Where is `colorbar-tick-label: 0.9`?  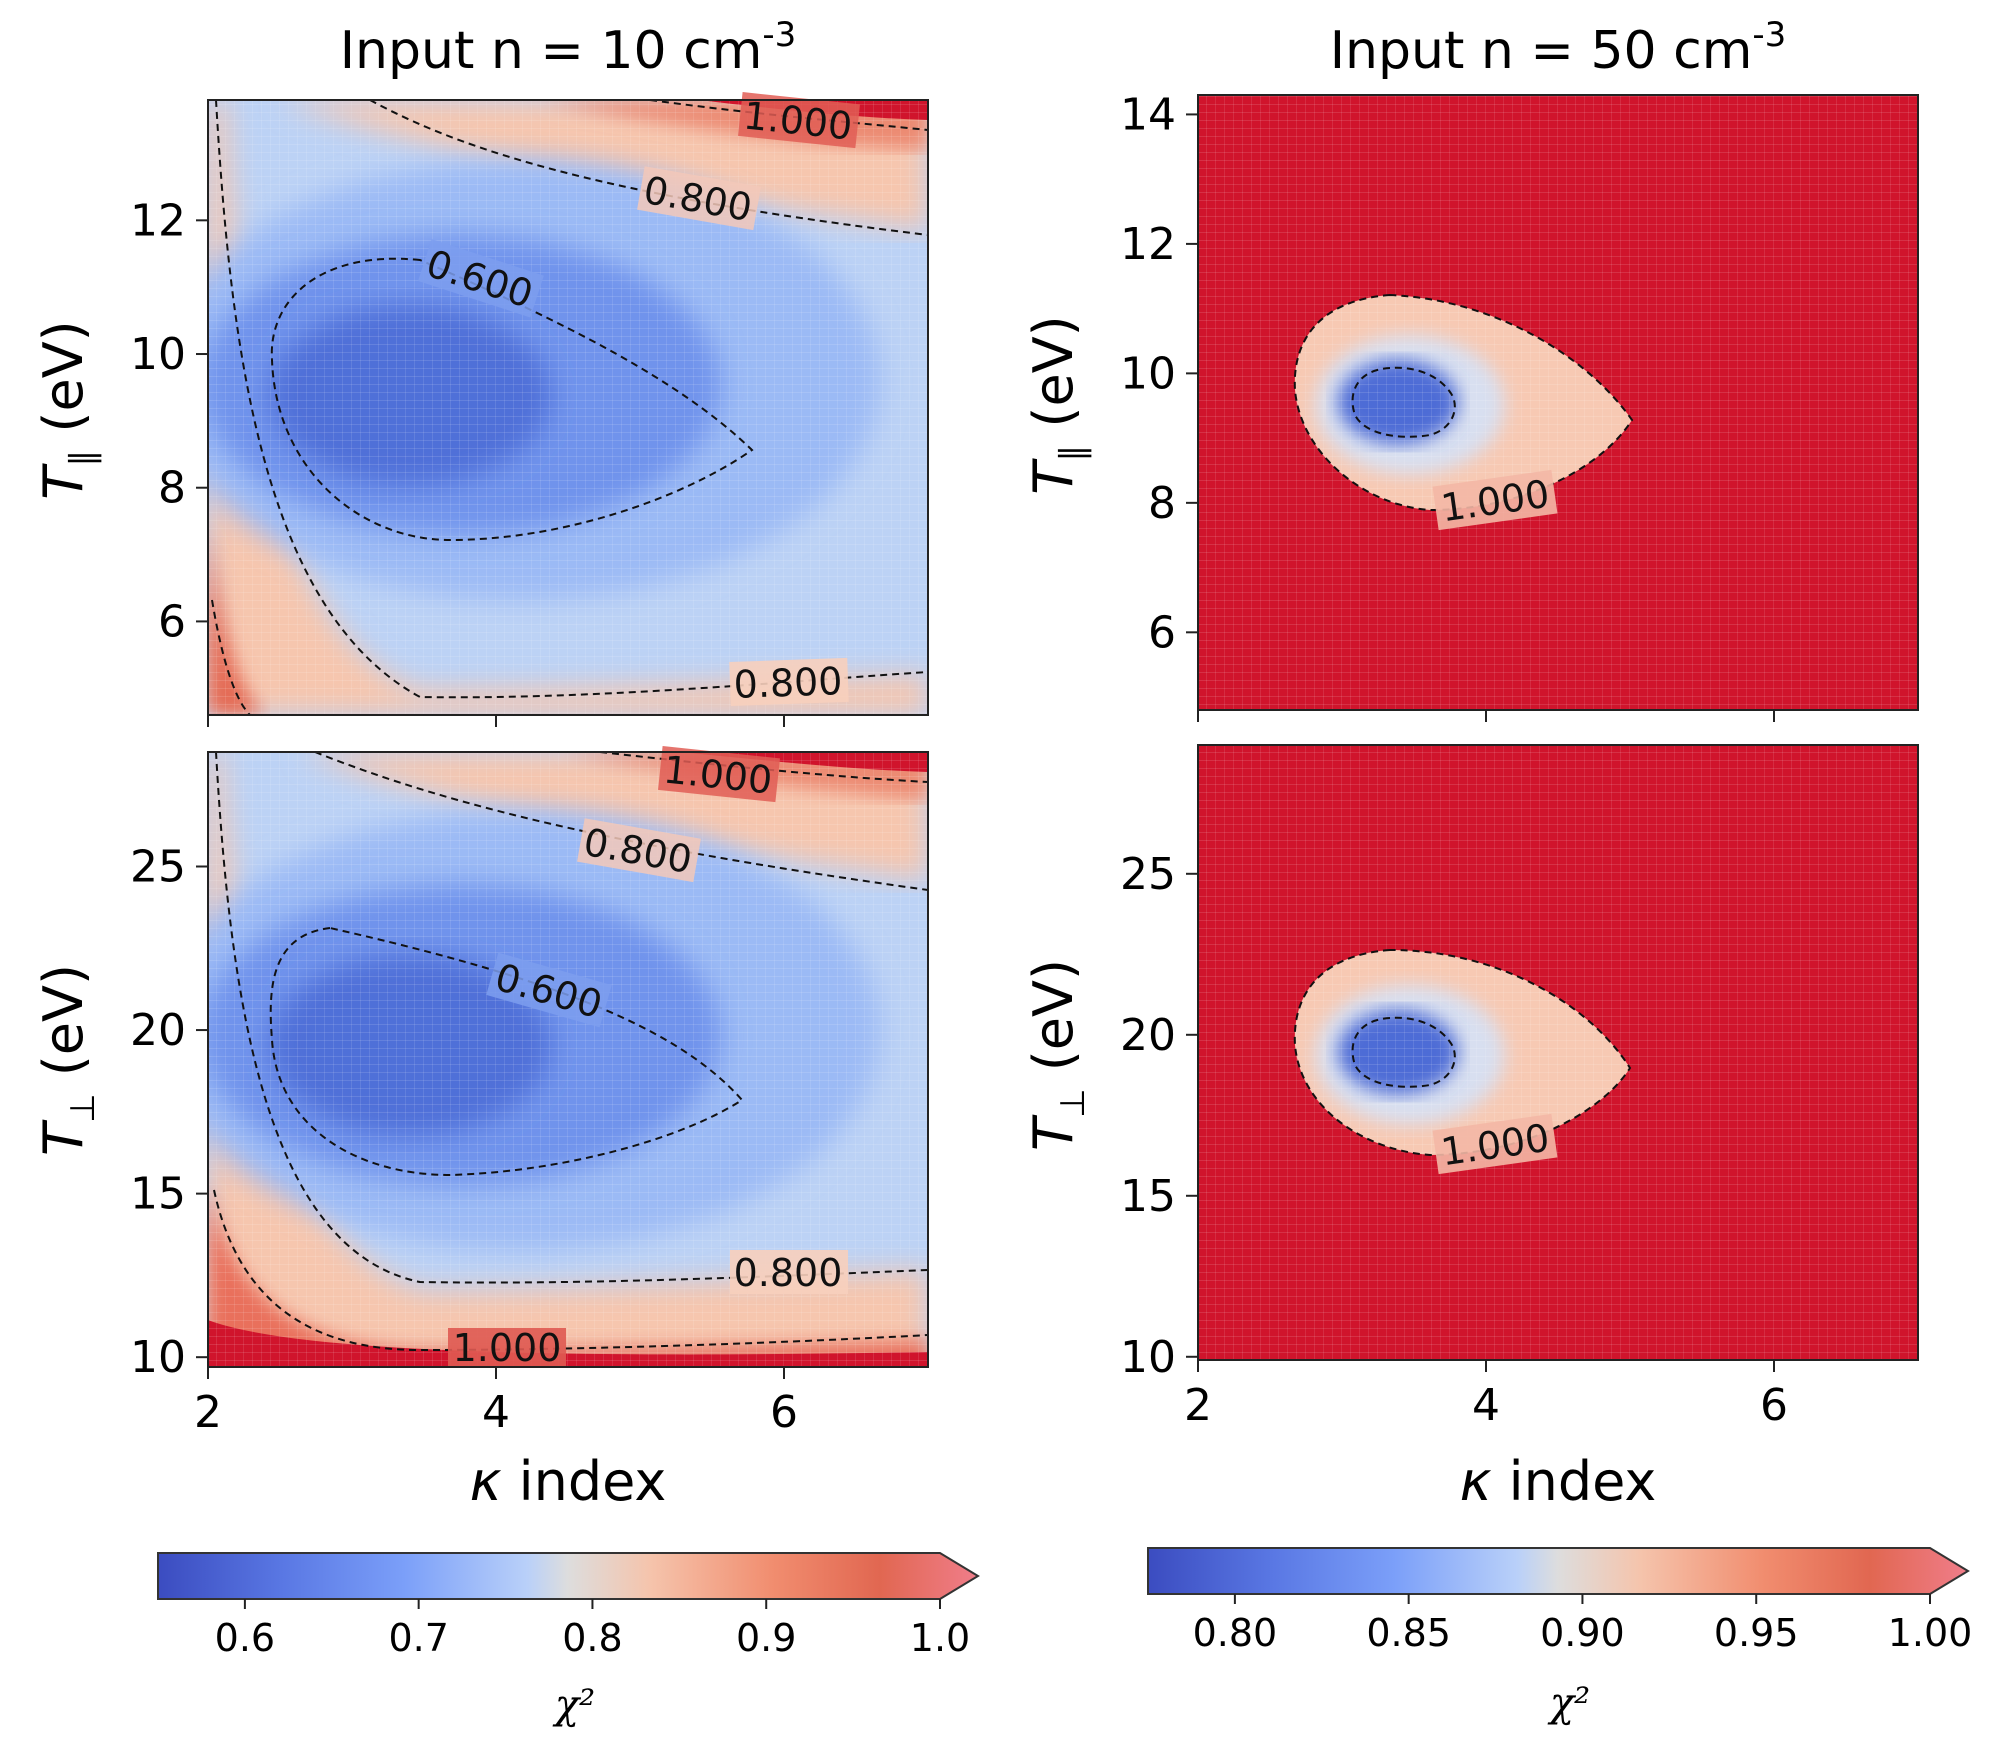 colorbar-tick-label: 0.9 is located at coordinates (766, 1638).